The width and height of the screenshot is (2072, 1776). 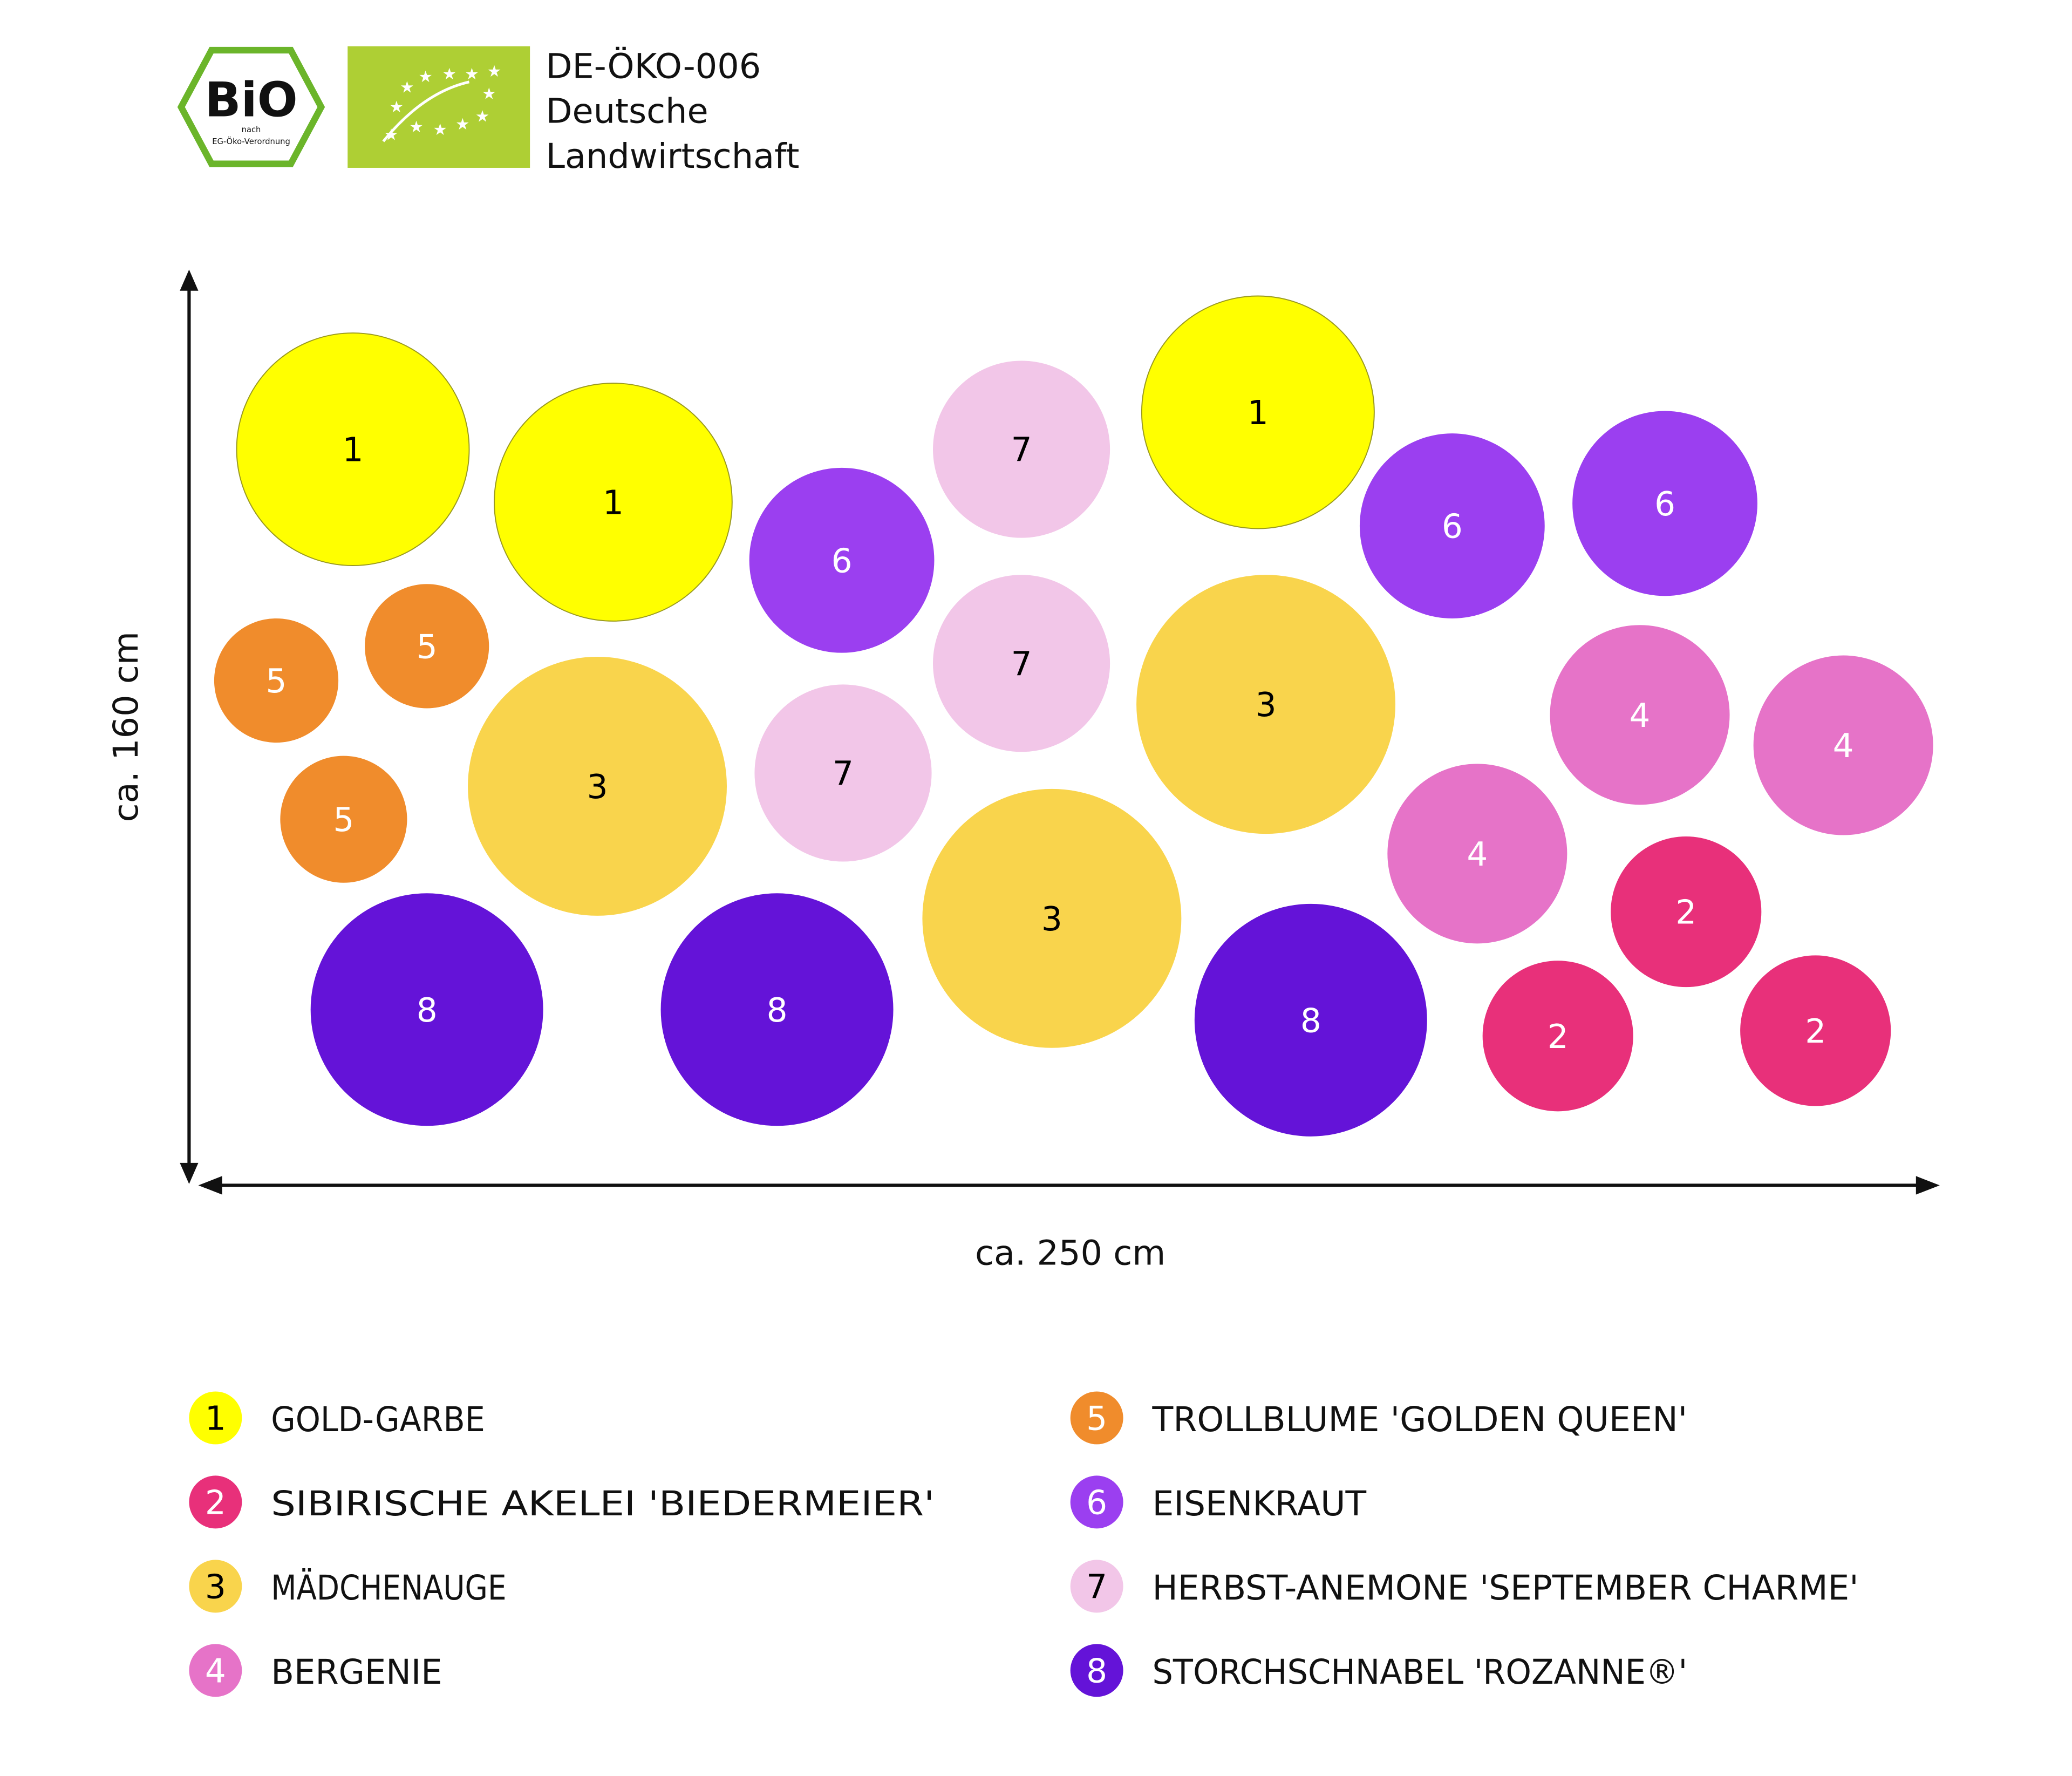 I want to click on legend-label: MÄDCHENAUGE, so click(x=388, y=1588).